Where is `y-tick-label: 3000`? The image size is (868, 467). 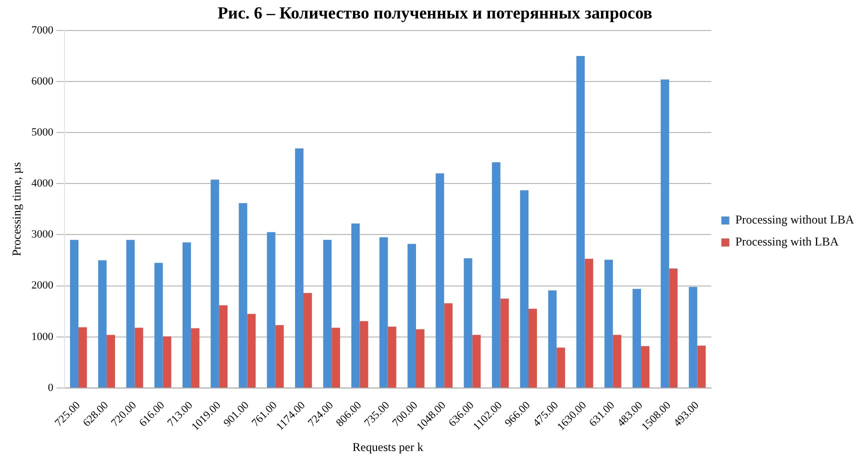
y-tick-label: 3000 is located at coordinates (42, 234).